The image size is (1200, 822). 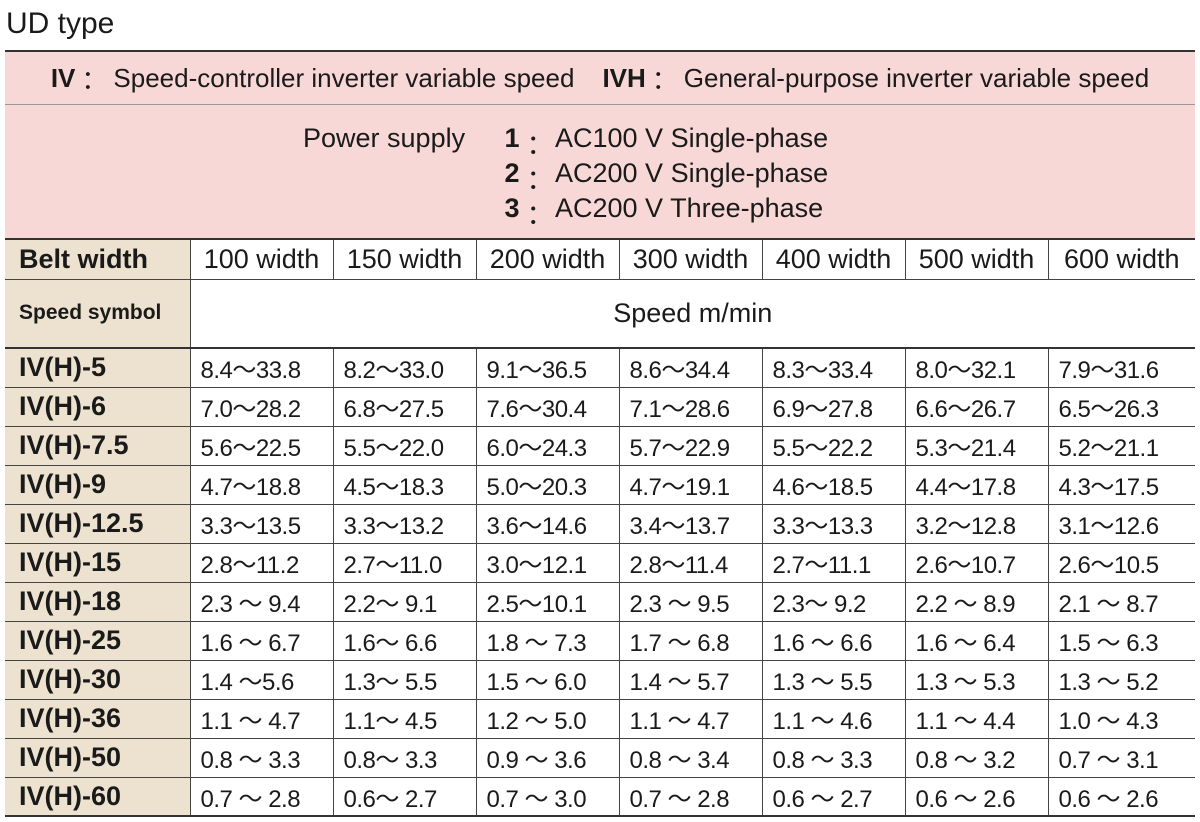 I want to click on power-supply-number: 3, so click(x=512, y=208).